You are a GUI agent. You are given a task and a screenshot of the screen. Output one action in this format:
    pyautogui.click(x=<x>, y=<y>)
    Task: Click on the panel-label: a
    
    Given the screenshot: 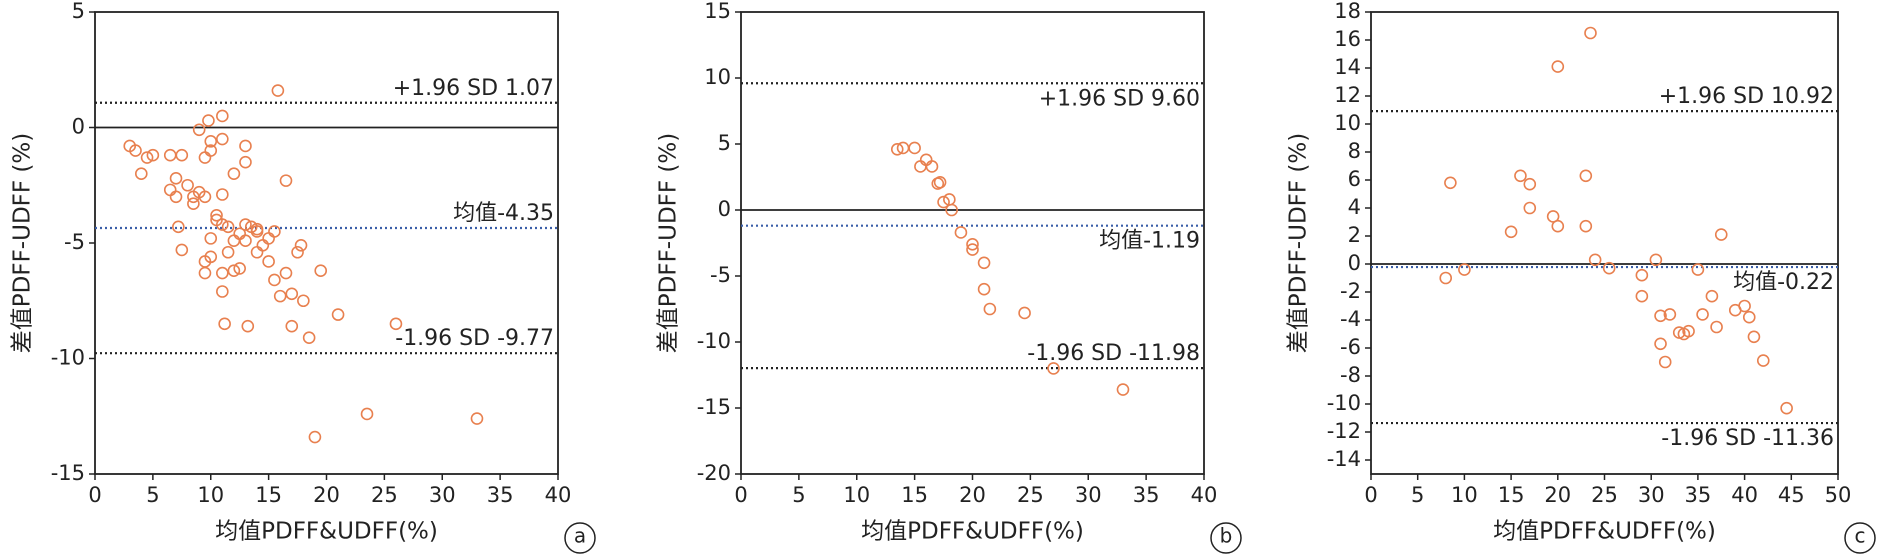 What is the action you would take?
    pyautogui.click(x=580, y=536)
    